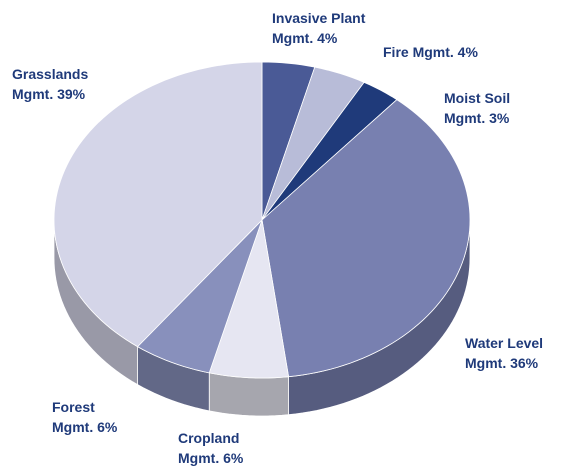 The height and width of the screenshot is (474, 565). I want to click on data-label: Fire Mgmt. 4%, so click(430, 52).